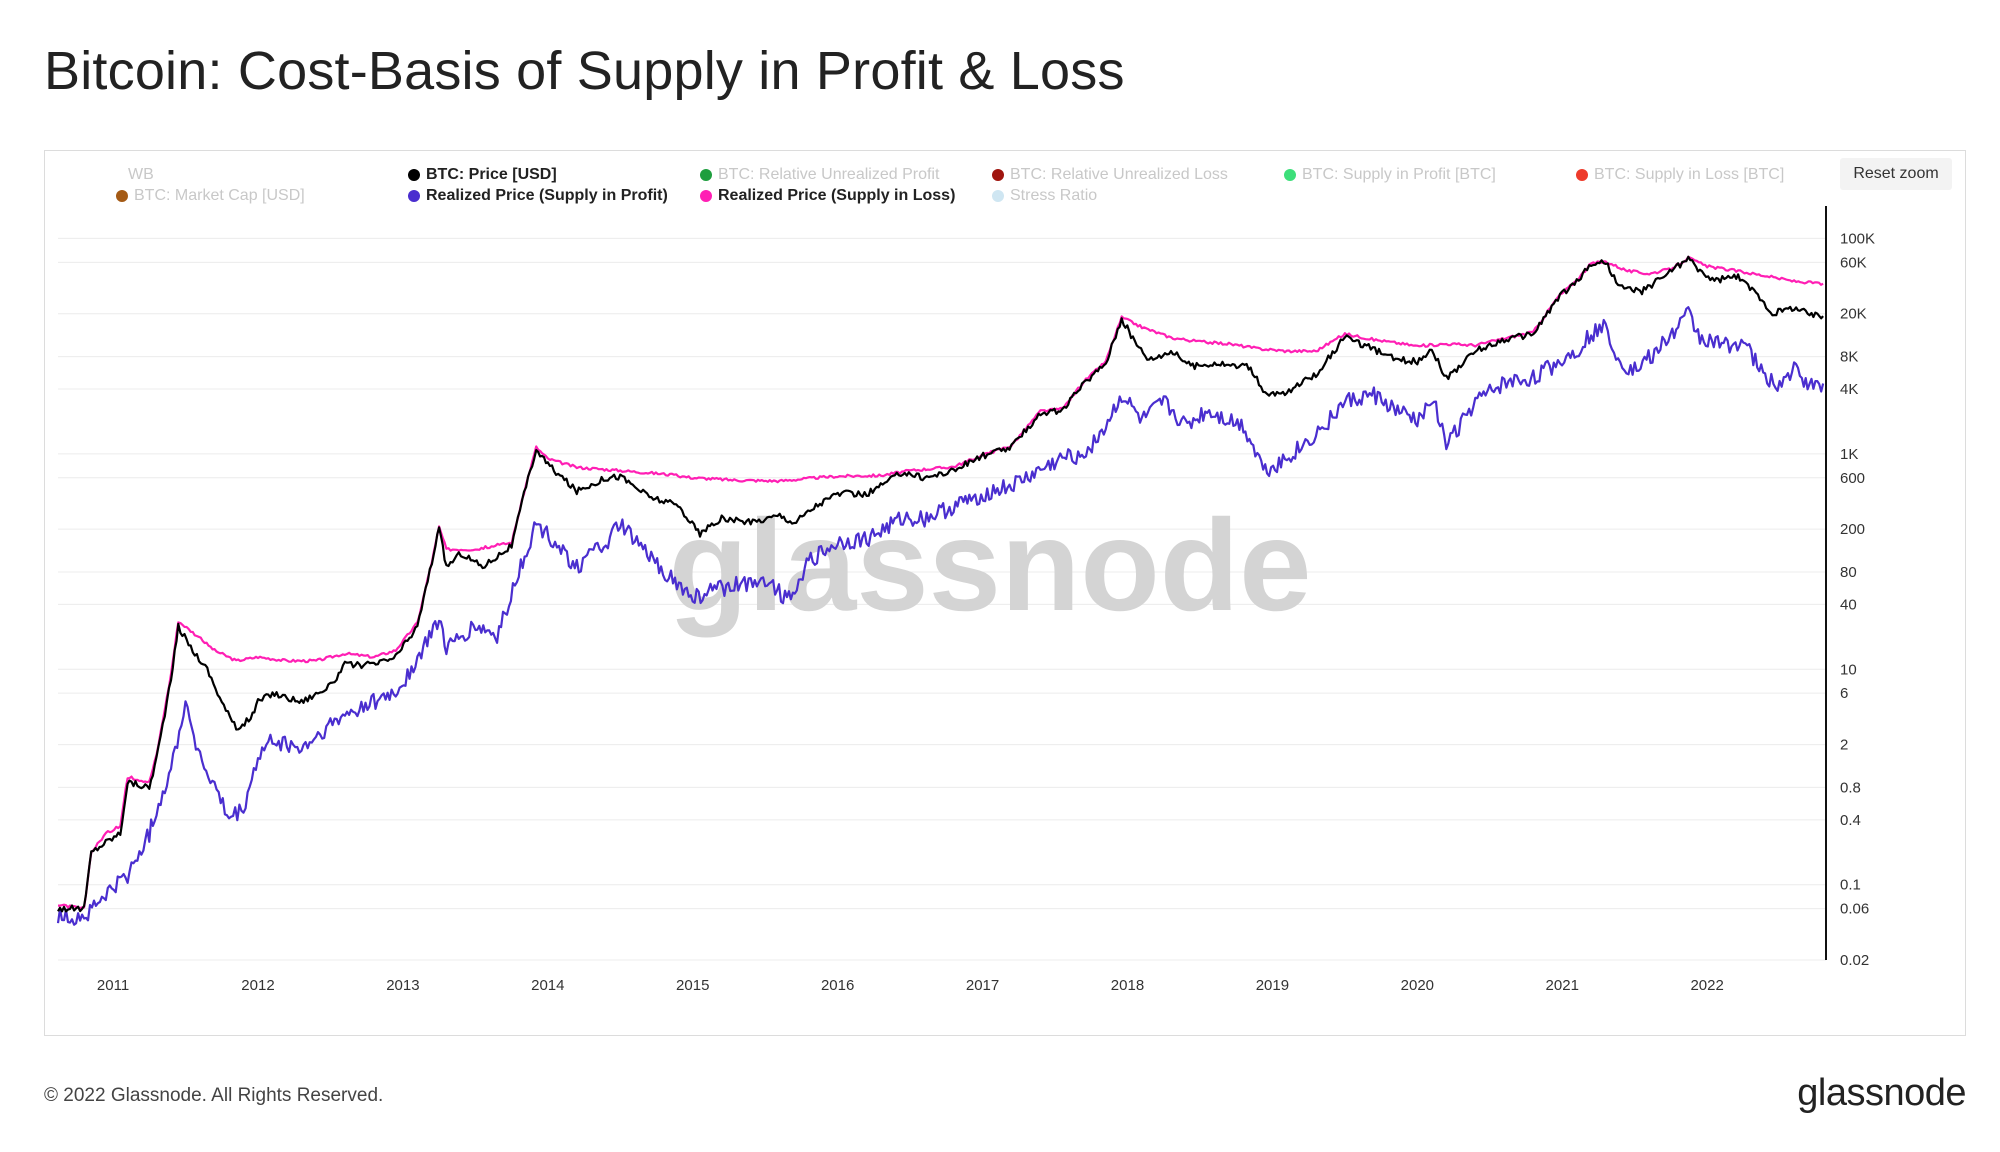  What do you see at coordinates (1848, 572) in the screenshot?
I see `y-tick-label: 80` at bounding box center [1848, 572].